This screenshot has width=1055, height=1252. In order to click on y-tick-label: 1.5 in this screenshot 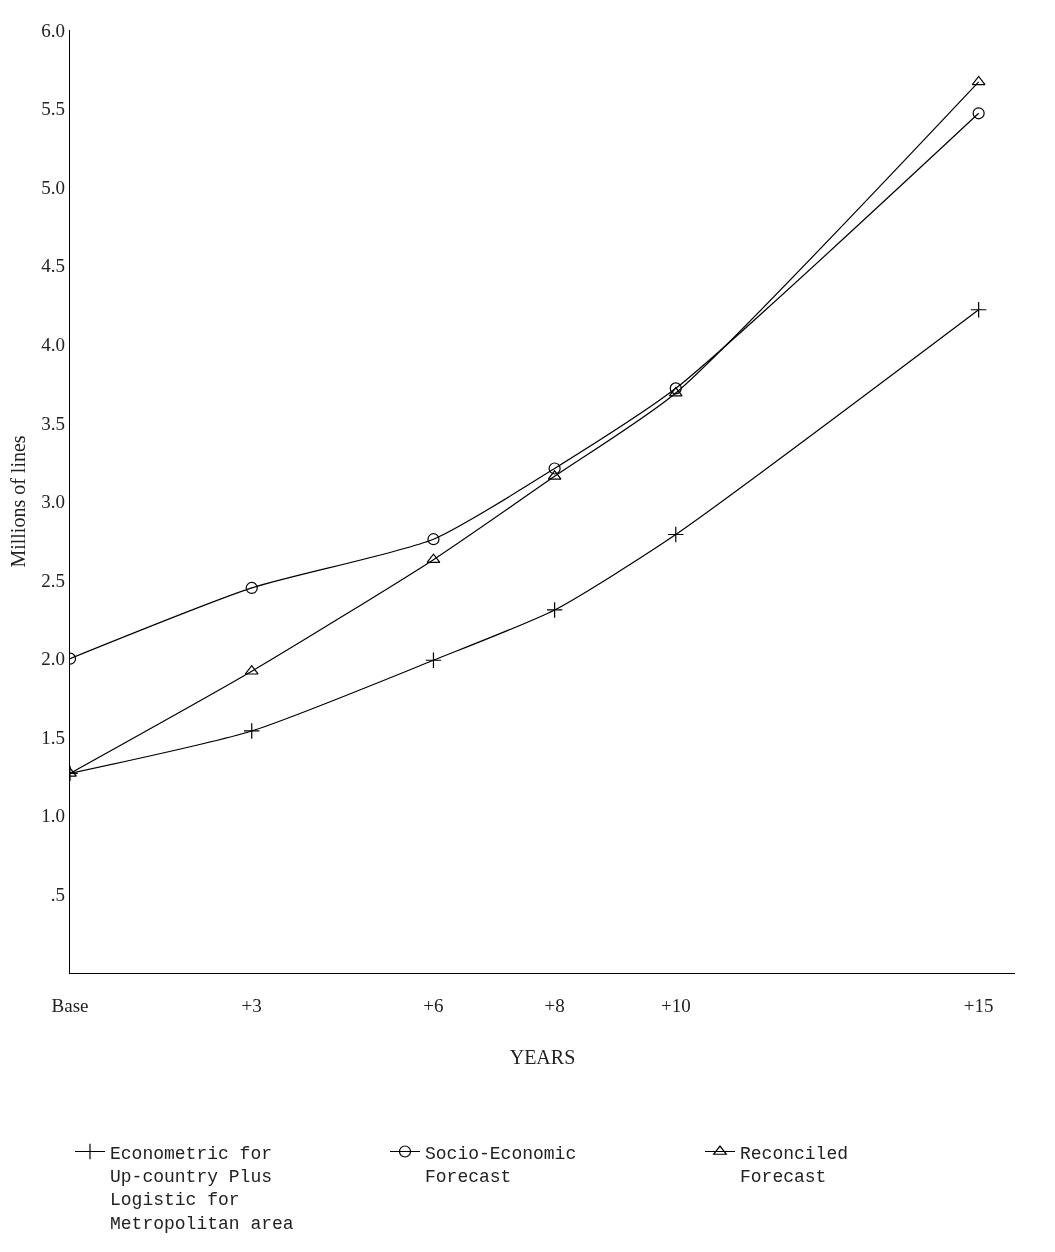, I will do `click(53, 737)`.